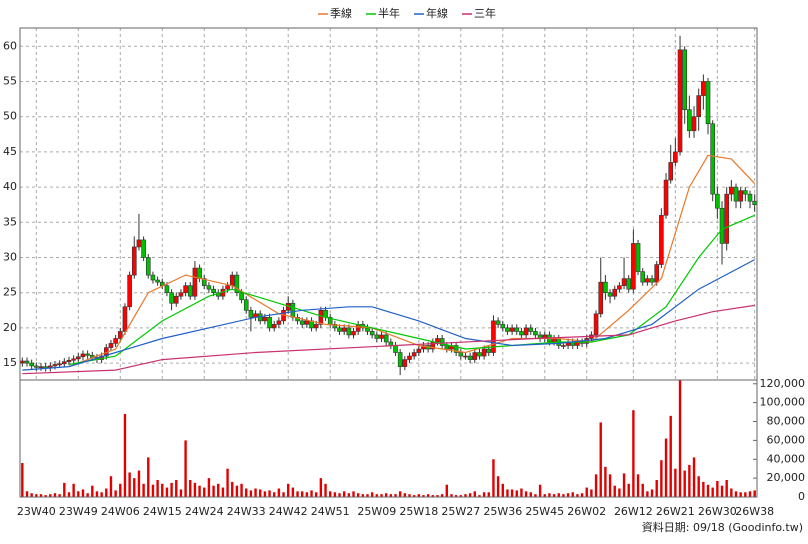  Describe the element at coordinates (786, 458) in the screenshot. I see `y2-tick-label: 40,000` at that location.